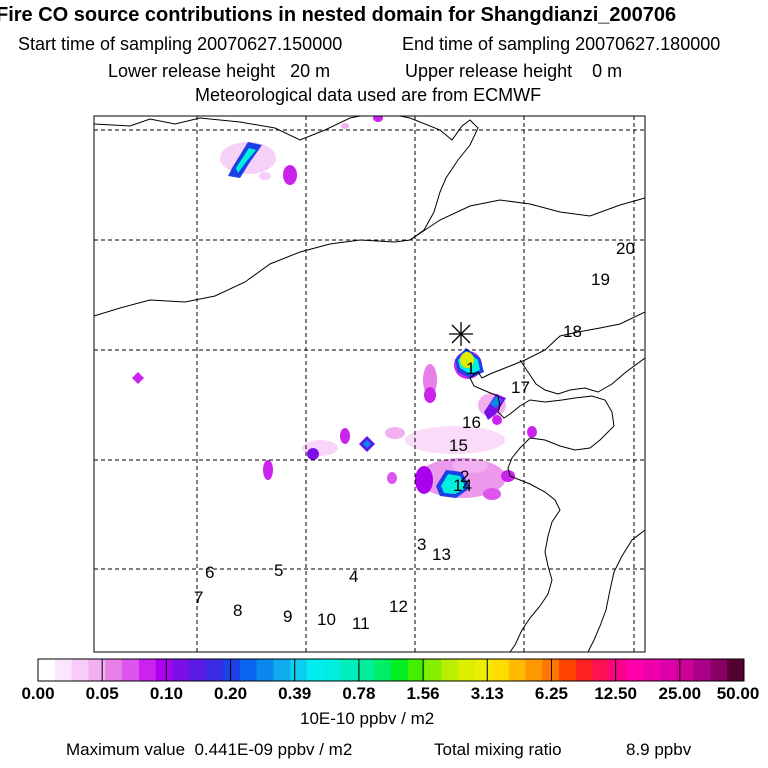 The width and height of the screenshot is (768, 768). What do you see at coordinates (198, 597) in the screenshot?
I see `marker-label: 7` at bounding box center [198, 597].